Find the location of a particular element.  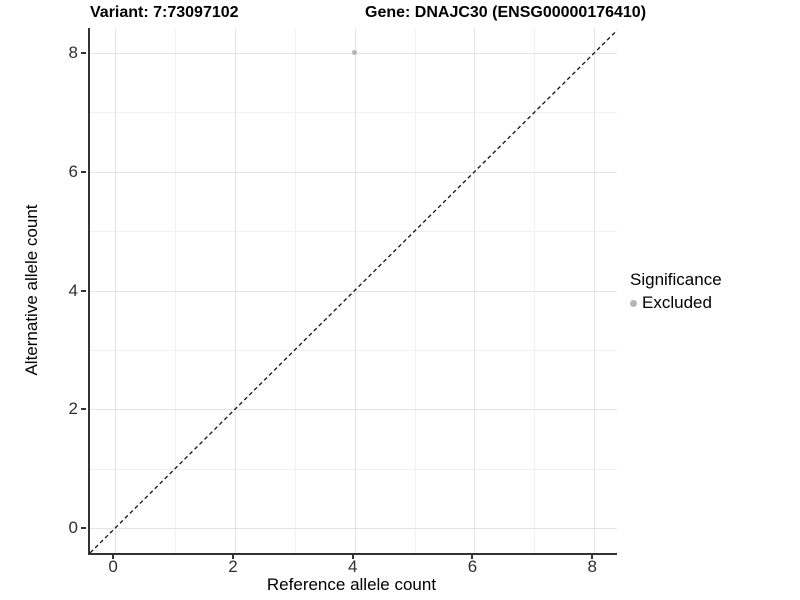

x-tick-label: 6 is located at coordinates (472, 566).